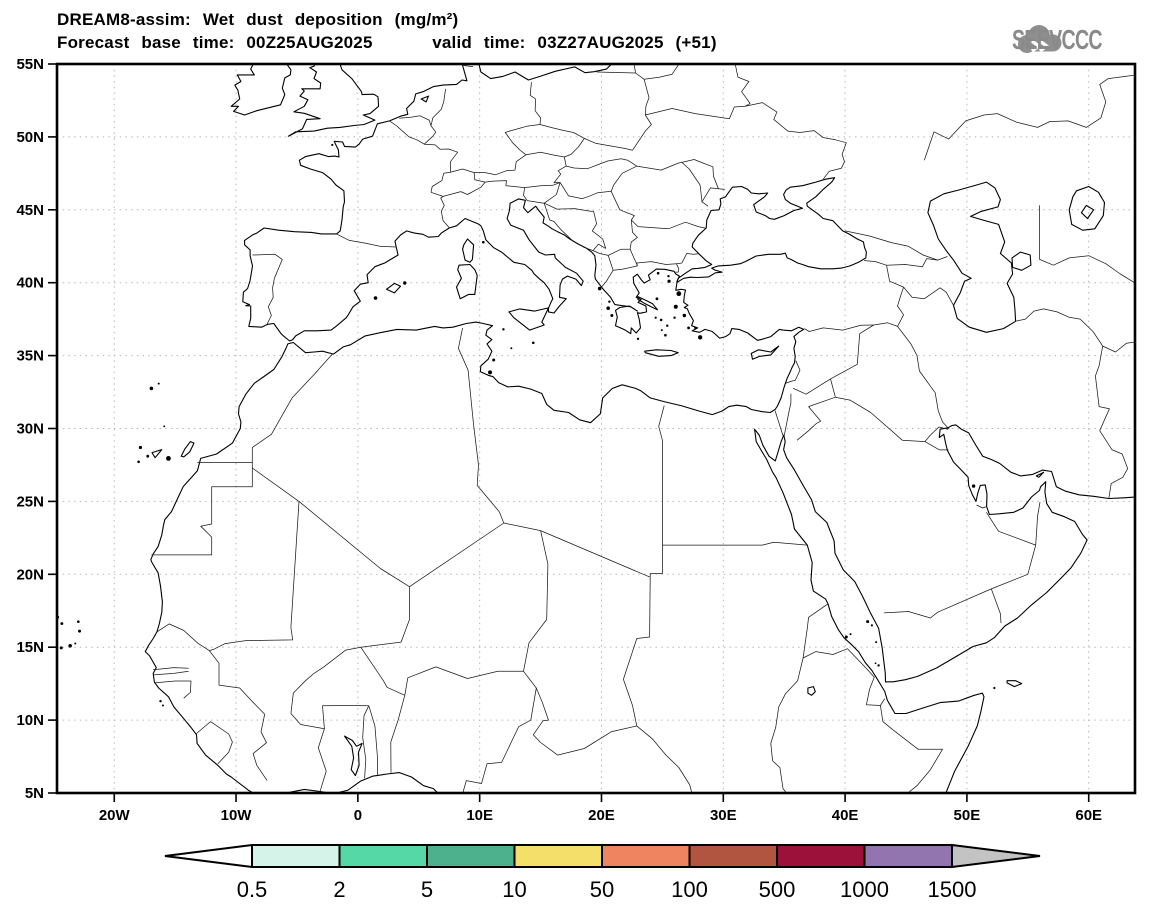 The width and height of the screenshot is (1165, 907). Describe the element at coordinates (845, 815) in the screenshot. I see `lon-label: 40E` at that location.